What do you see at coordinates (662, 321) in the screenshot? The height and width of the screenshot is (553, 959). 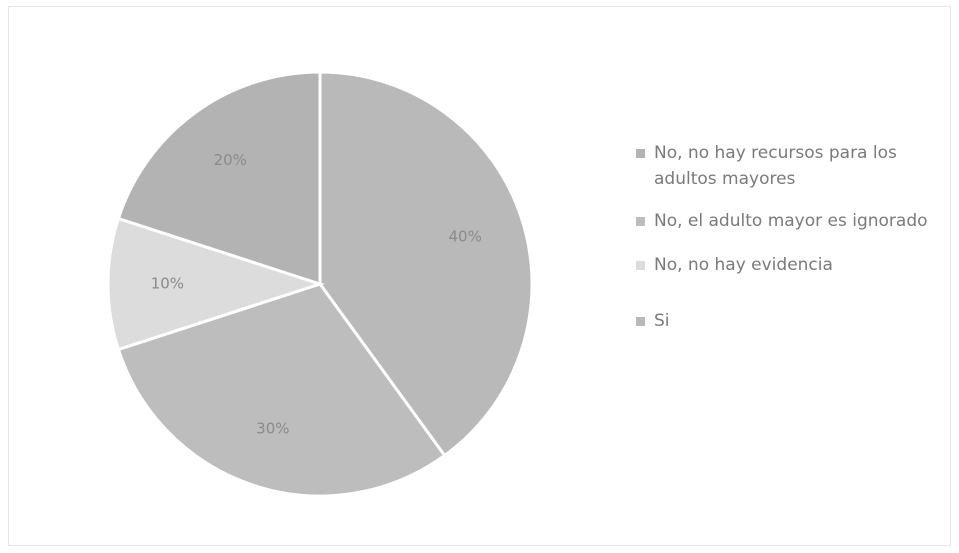 I see `legend-label: Si` at bounding box center [662, 321].